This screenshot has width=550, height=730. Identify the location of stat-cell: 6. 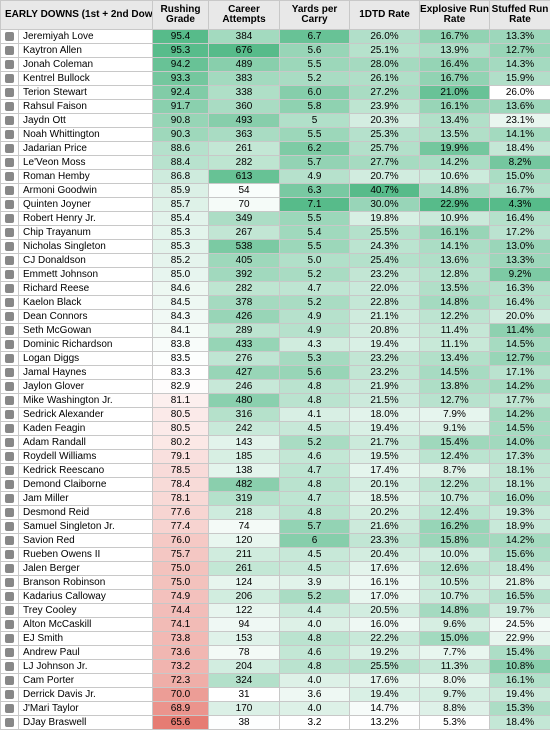
(315, 541).